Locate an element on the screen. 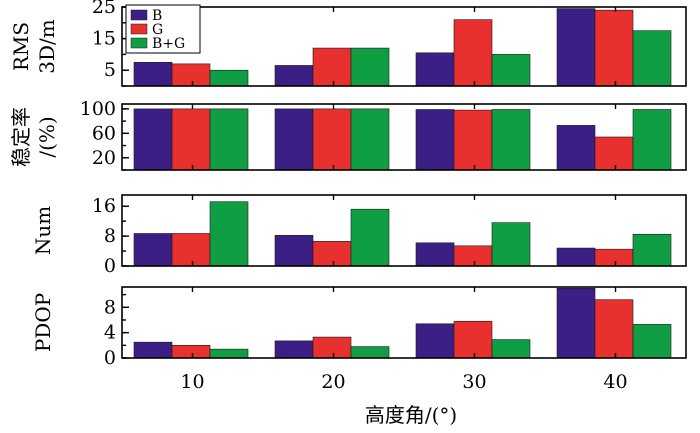 Image resolution: width=700 pixels, height=433 pixels. y-axis-title-line: Num is located at coordinates (43, 230).